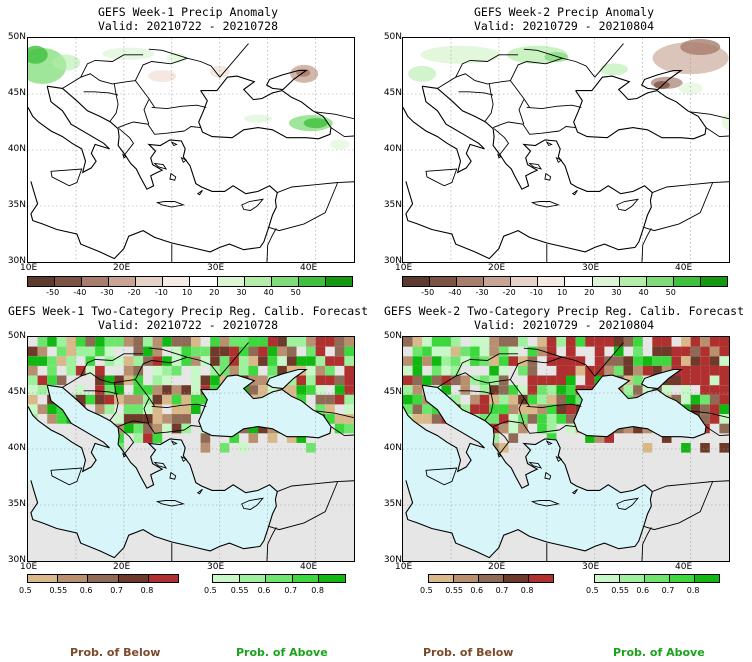 This screenshot has width=752, height=662. Describe the element at coordinates (161, 292) in the screenshot. I see `colorbar-tick-label: -10` at that location.